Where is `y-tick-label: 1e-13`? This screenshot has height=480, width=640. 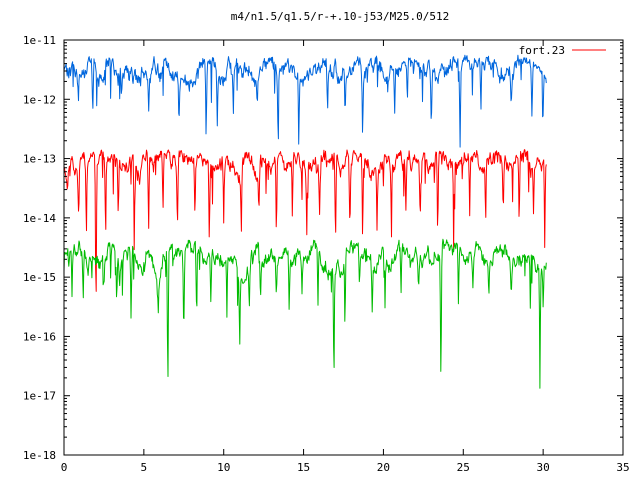
y-tick-label: 1e-13 is located at coordinates (39, 159).